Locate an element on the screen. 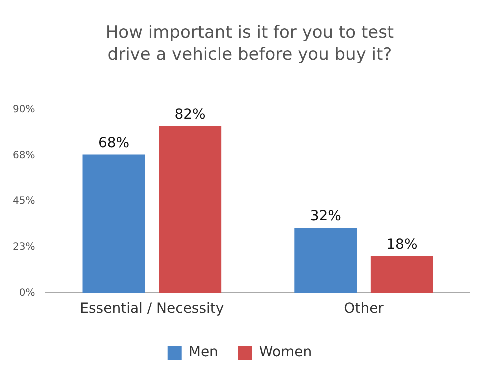  x-tick-label: Other is located at coordinates (364, 309).